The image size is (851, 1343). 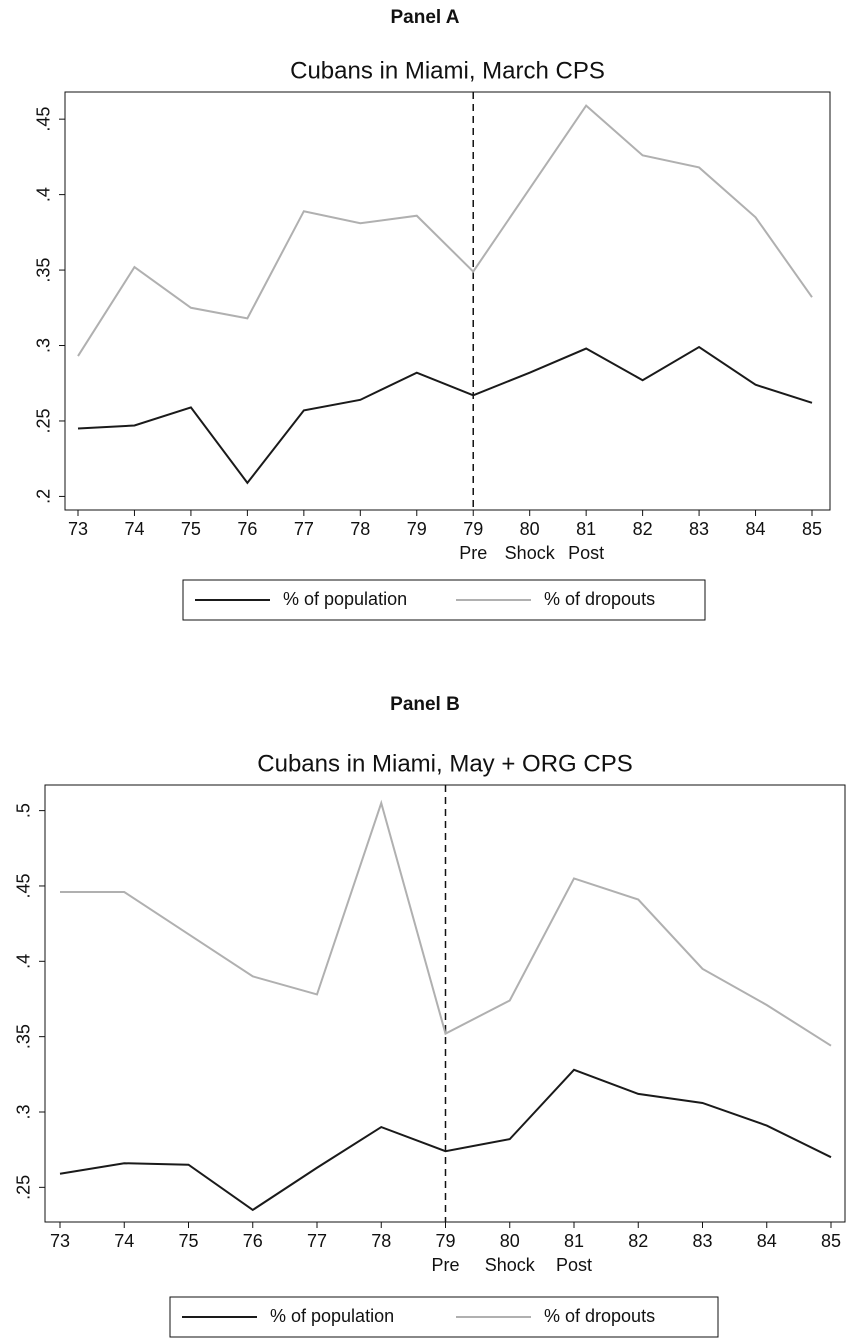 I want to click on panel-label: Panel B, so click(x=425, y=704).